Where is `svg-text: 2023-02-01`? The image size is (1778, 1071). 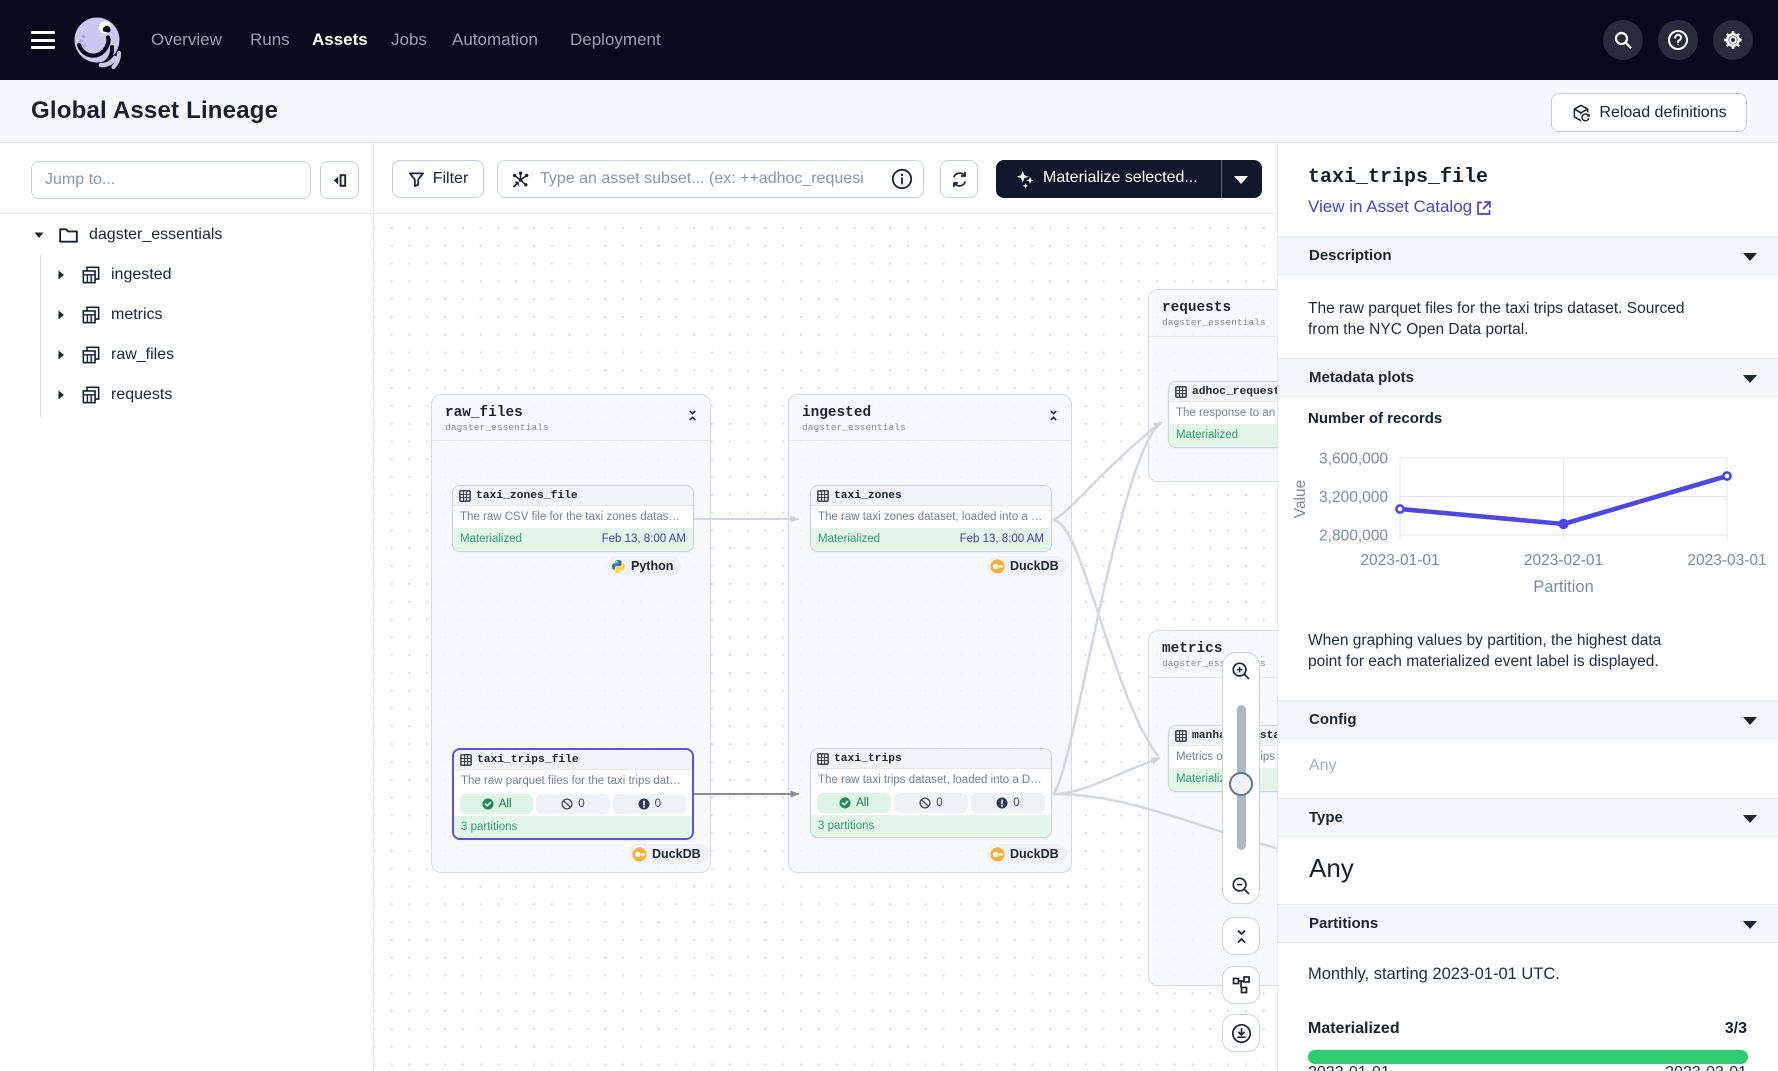
svg-text: 2023-02-01 is located at coordinates (1563, 560).